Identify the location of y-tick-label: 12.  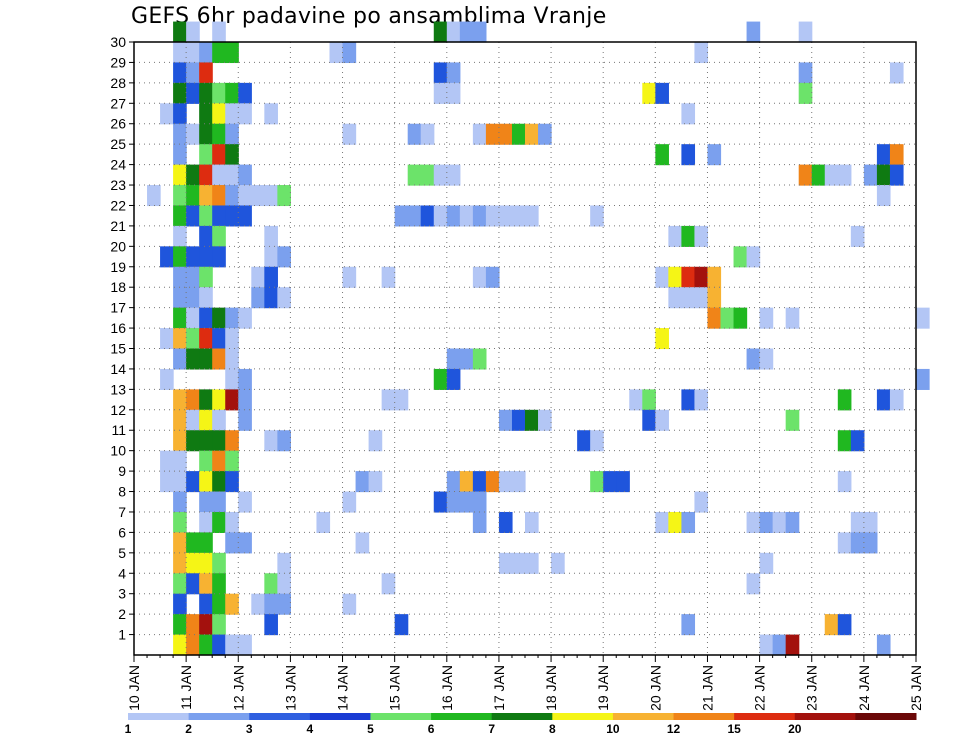
(118, 410).